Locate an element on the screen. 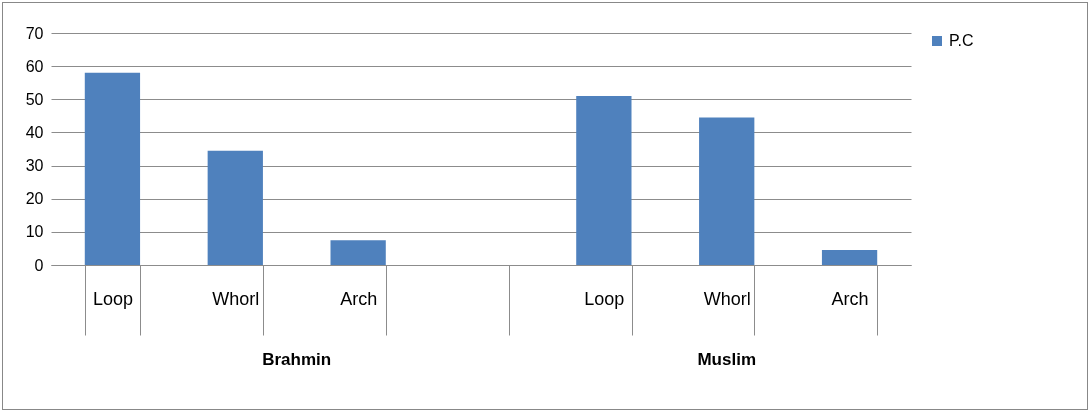  text: Muslim is located at coordinates (726, 359).